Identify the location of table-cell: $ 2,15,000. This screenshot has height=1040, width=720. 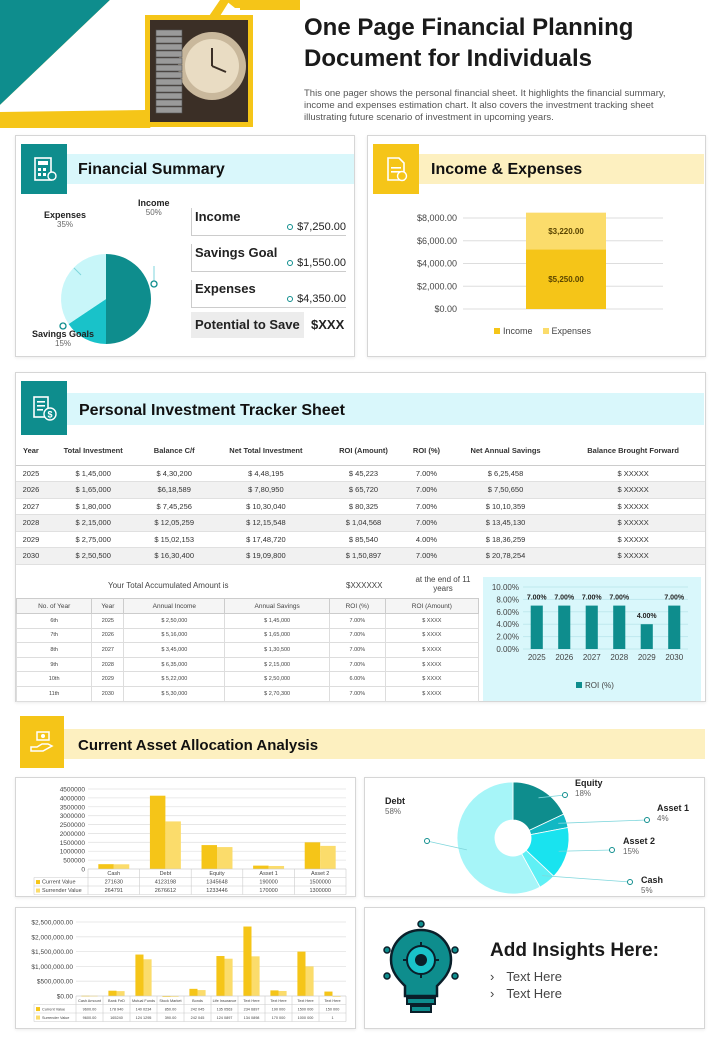
(277, 664).